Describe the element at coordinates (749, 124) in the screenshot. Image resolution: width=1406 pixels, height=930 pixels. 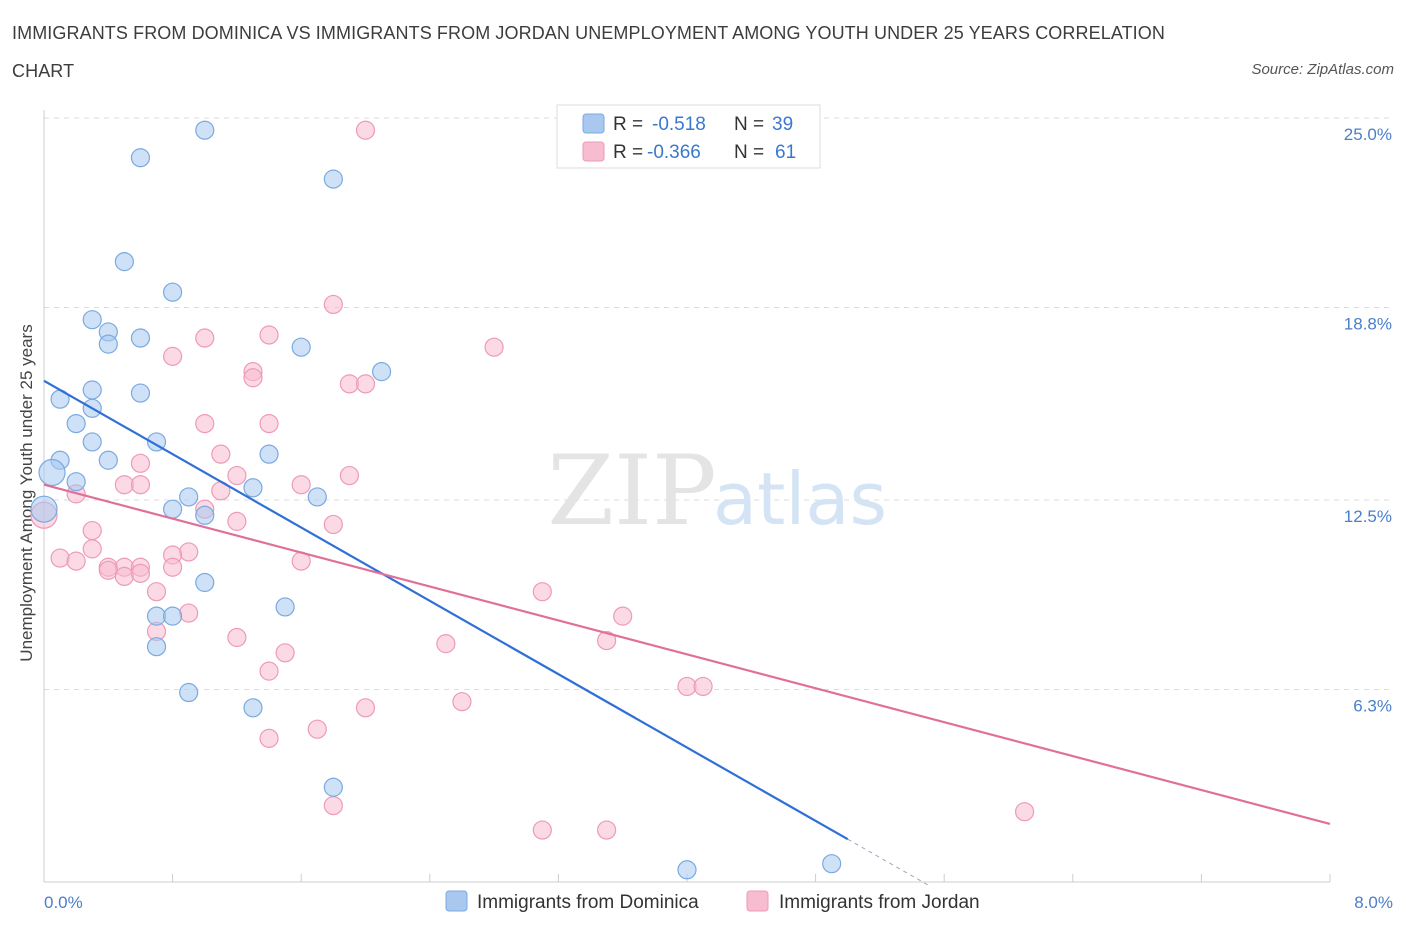
I see `legend-n-label-dominica: N =` at that location.